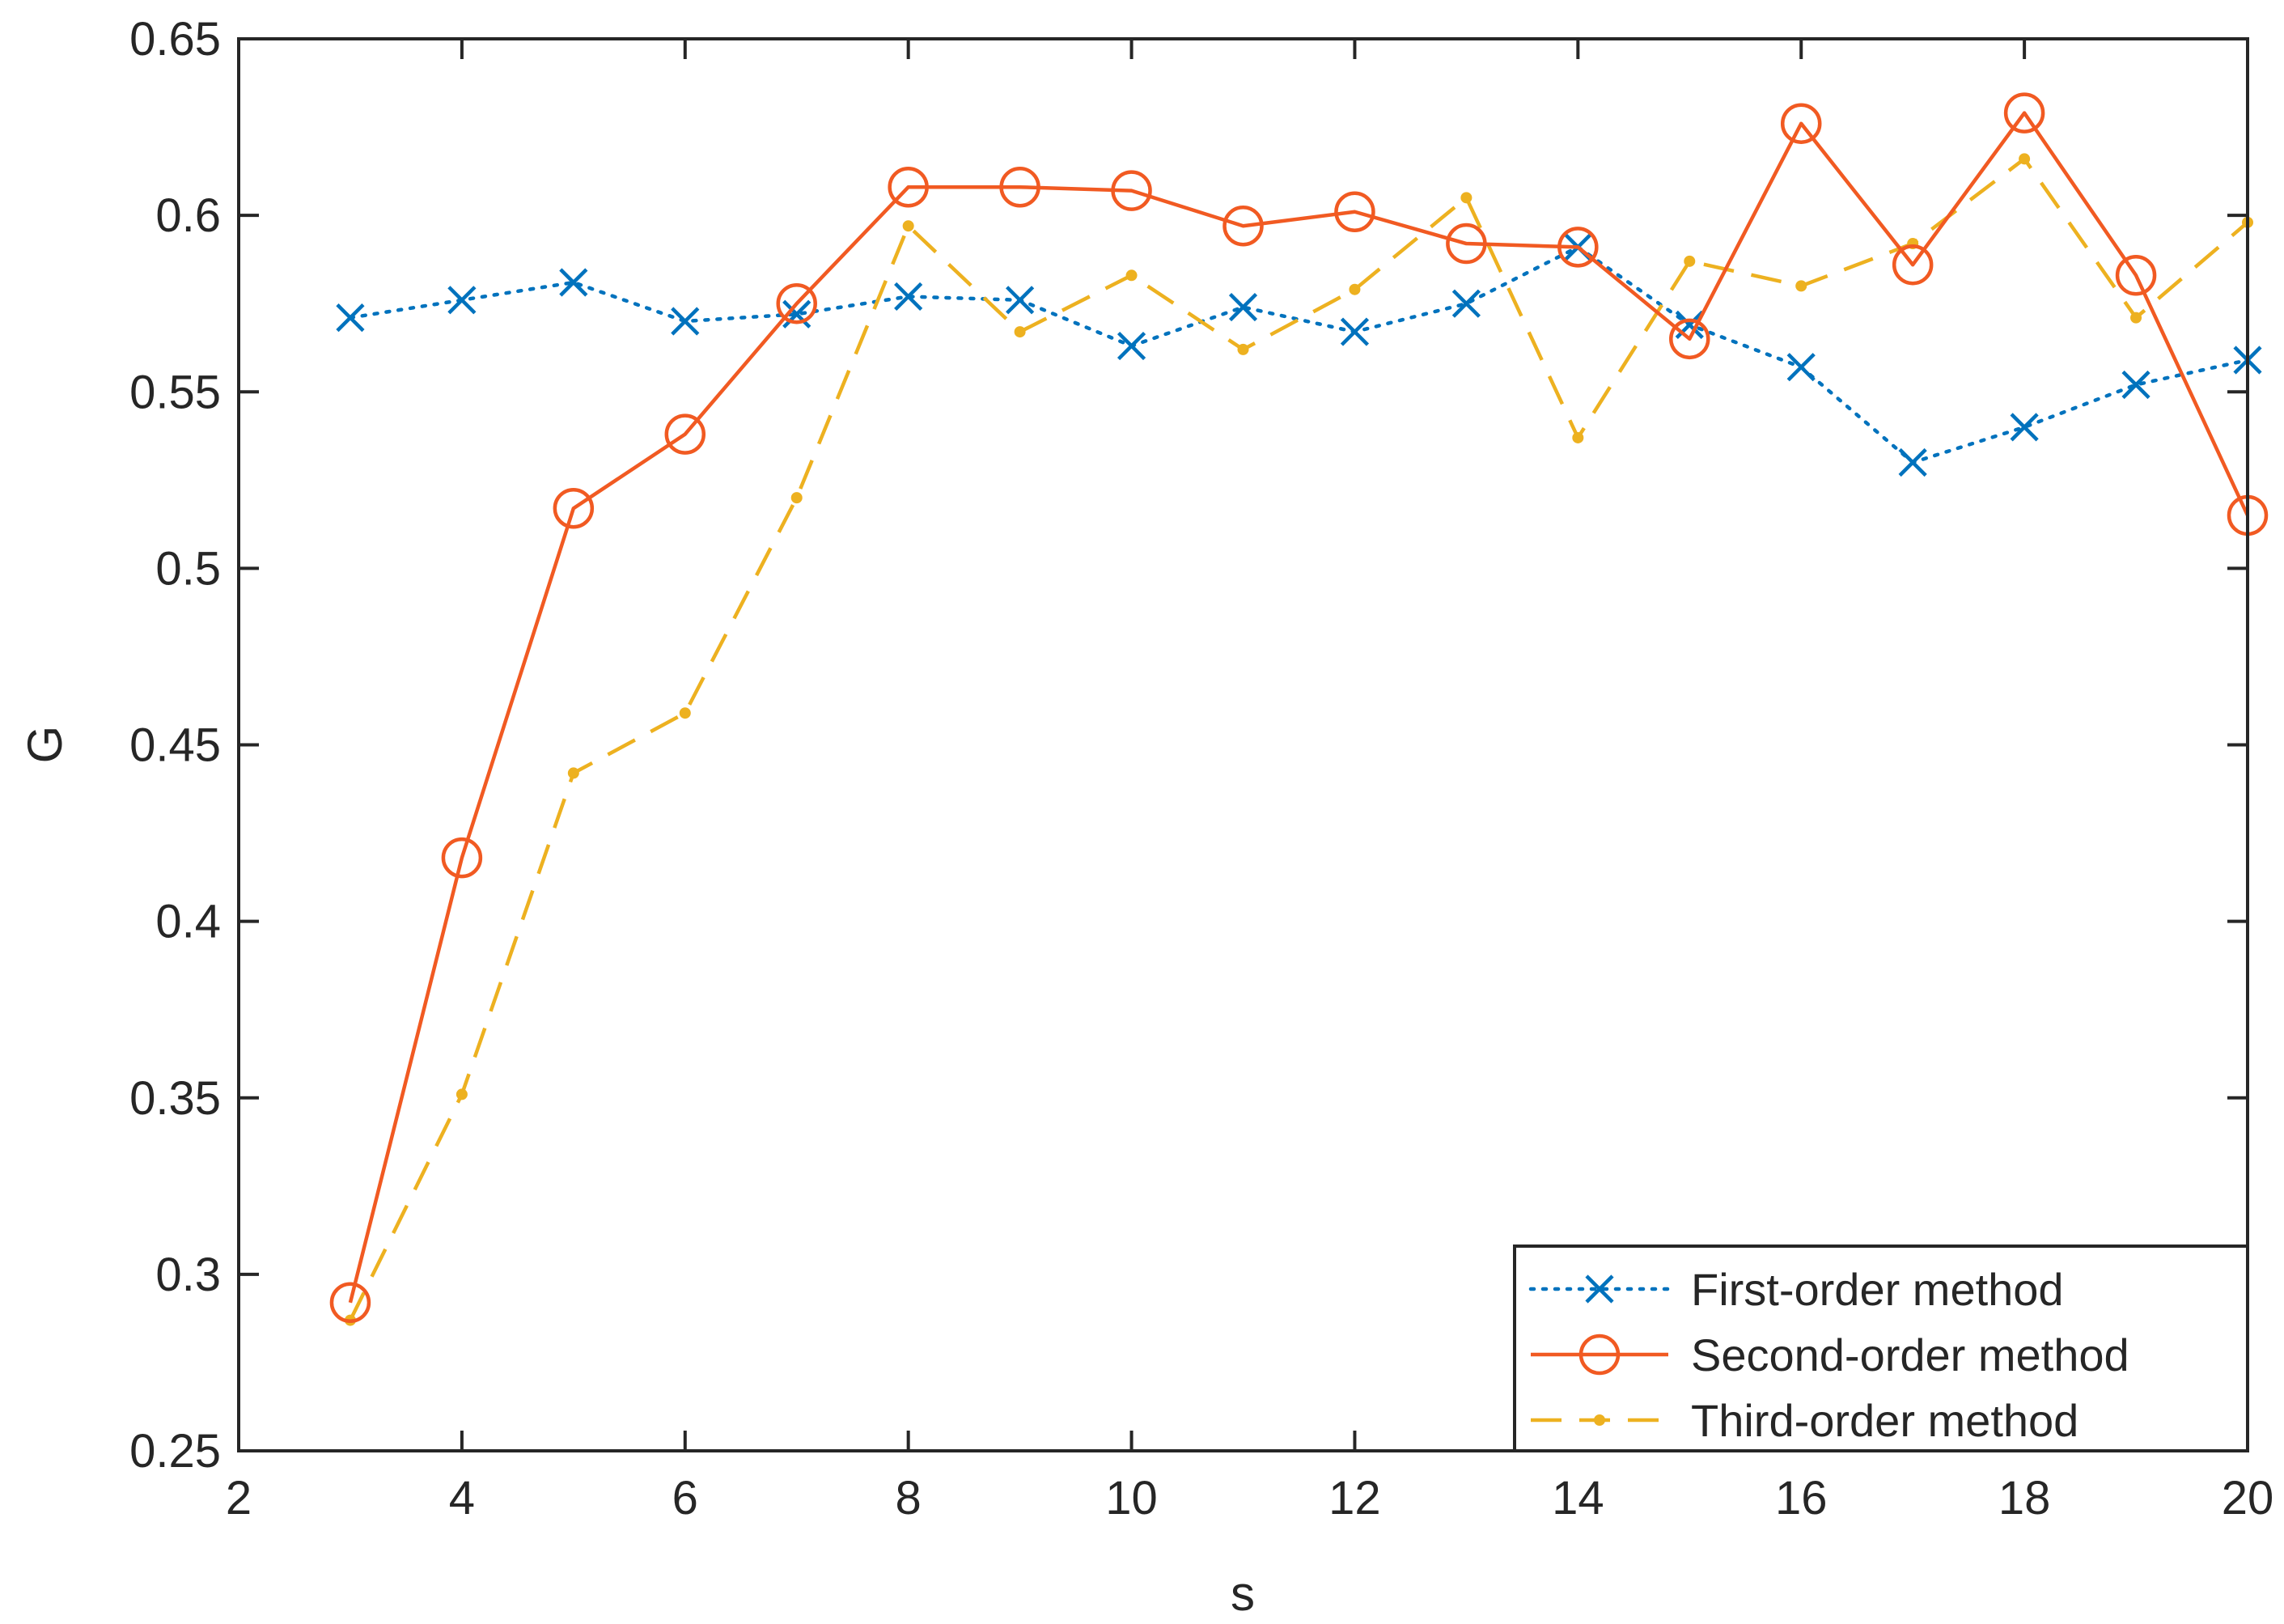  Describe the element at coordinates (175, 745) in the screenshot. I see `y-tick-label: 0.45` at that location.